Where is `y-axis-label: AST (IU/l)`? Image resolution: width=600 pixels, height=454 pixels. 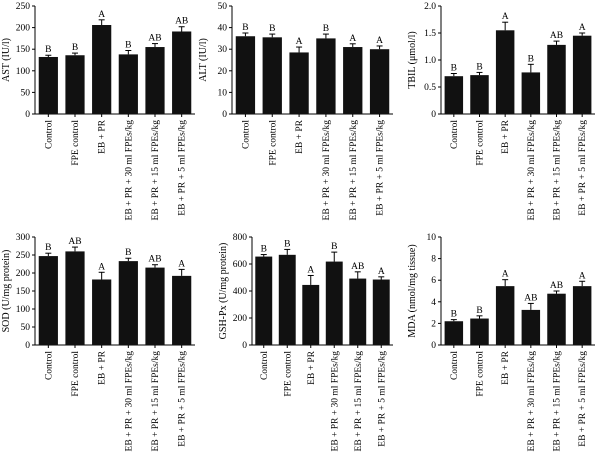
y-axis-label: AST (IU/l) is located at coordinates (6, 60).